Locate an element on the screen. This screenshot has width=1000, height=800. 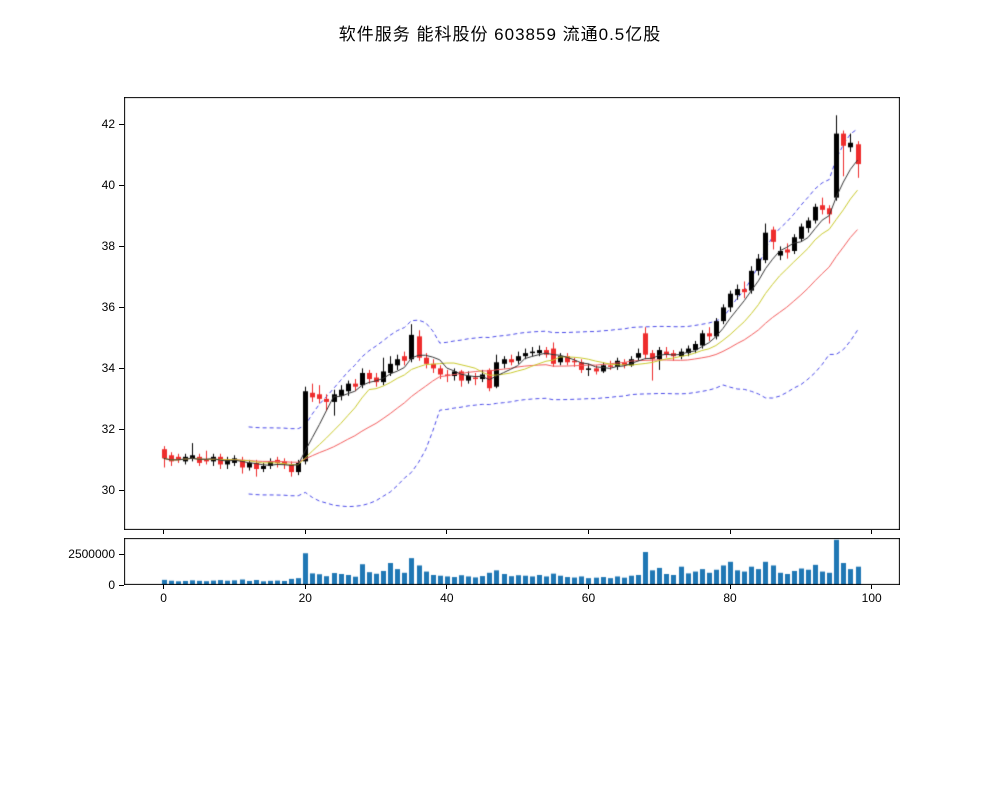
volume-panel is located at coordinates (512, 561).